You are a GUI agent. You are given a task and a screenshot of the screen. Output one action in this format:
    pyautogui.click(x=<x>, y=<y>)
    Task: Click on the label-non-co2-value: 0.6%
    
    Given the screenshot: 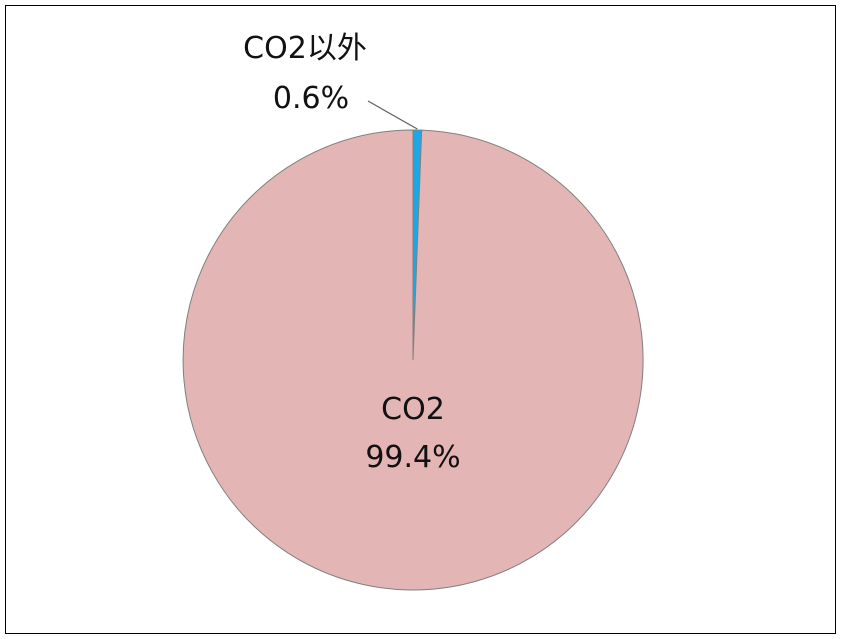 What is the action you would take?
    pyautogui.click(x=311, y=98)
    